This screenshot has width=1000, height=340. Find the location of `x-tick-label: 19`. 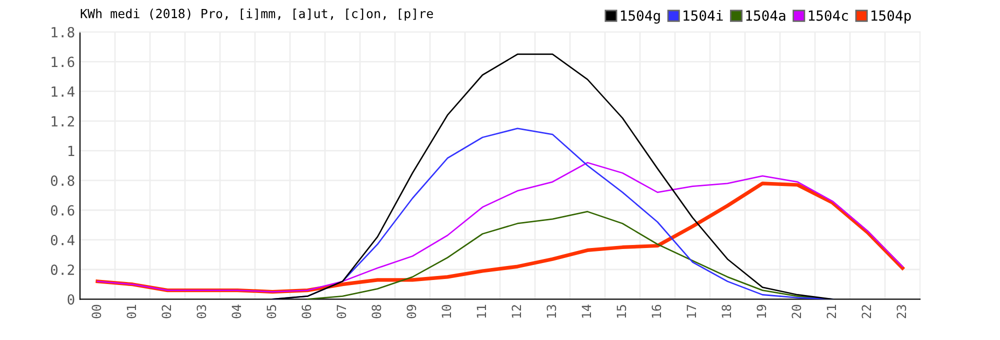

x-tick-label: 19 is located at coordinates (761, 311).